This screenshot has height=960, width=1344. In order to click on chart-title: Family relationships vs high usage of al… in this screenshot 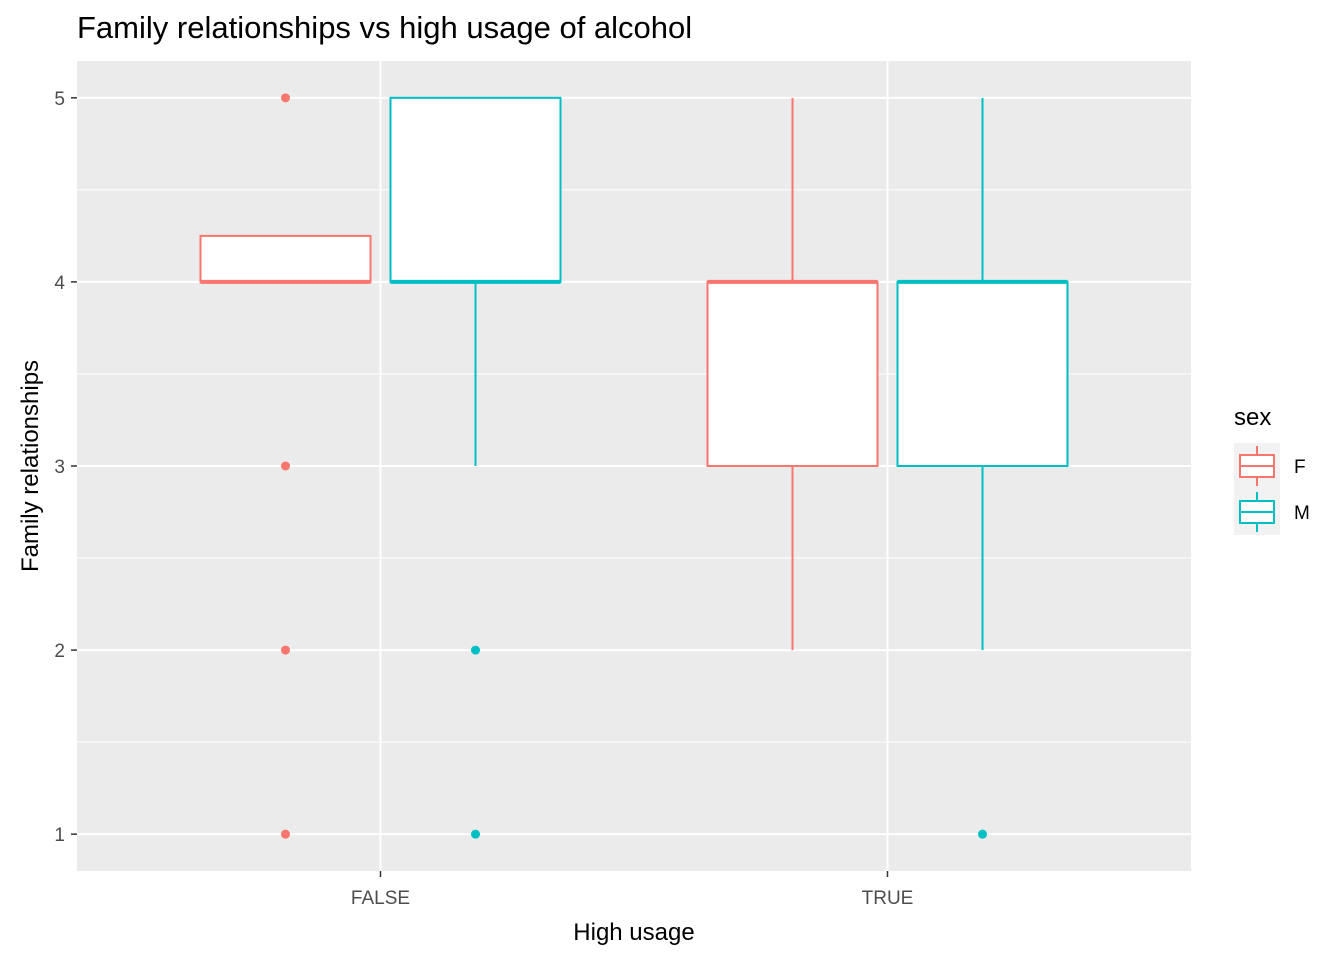, I will do `click(385, 27)`.